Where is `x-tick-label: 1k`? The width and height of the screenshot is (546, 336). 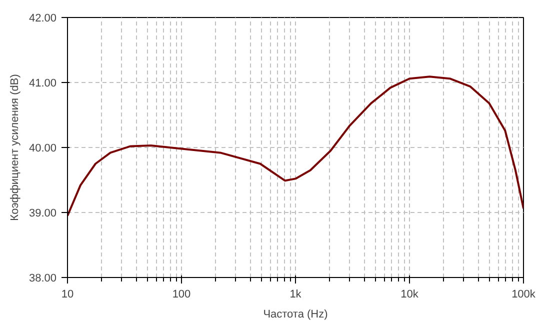 x-tick-label: 1k is located at coordinates (296, 294).